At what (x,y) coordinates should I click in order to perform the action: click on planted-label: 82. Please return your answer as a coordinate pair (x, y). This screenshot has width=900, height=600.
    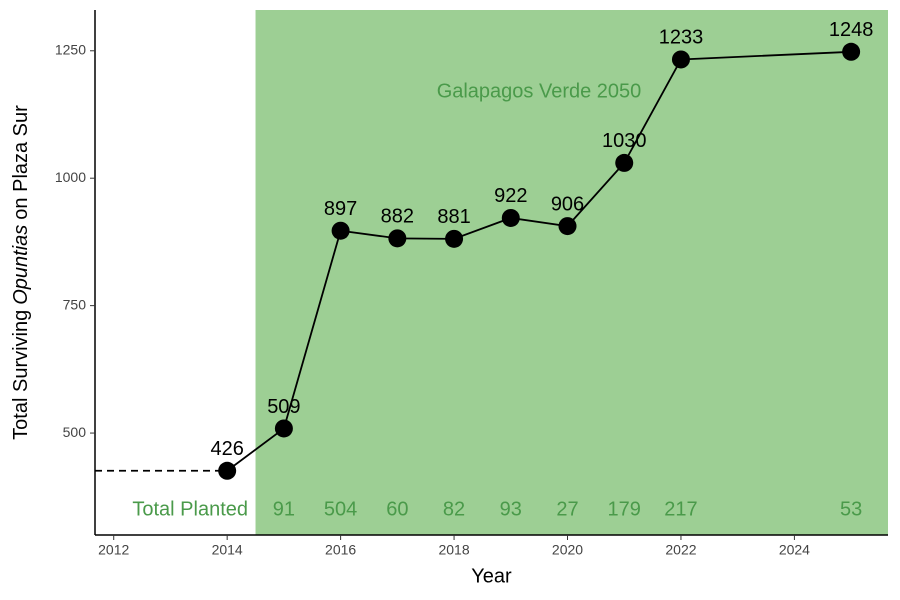
    Looking at the image, I should click on (454, 509).